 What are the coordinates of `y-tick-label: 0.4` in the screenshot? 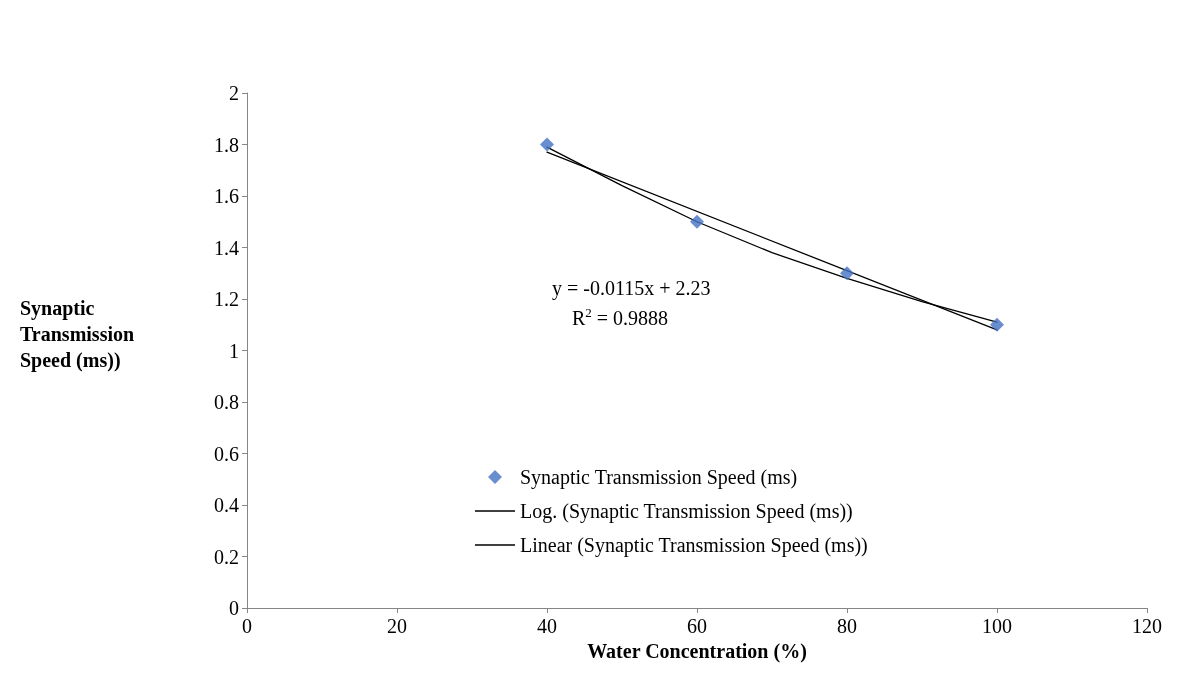 It's located at (226, 505).